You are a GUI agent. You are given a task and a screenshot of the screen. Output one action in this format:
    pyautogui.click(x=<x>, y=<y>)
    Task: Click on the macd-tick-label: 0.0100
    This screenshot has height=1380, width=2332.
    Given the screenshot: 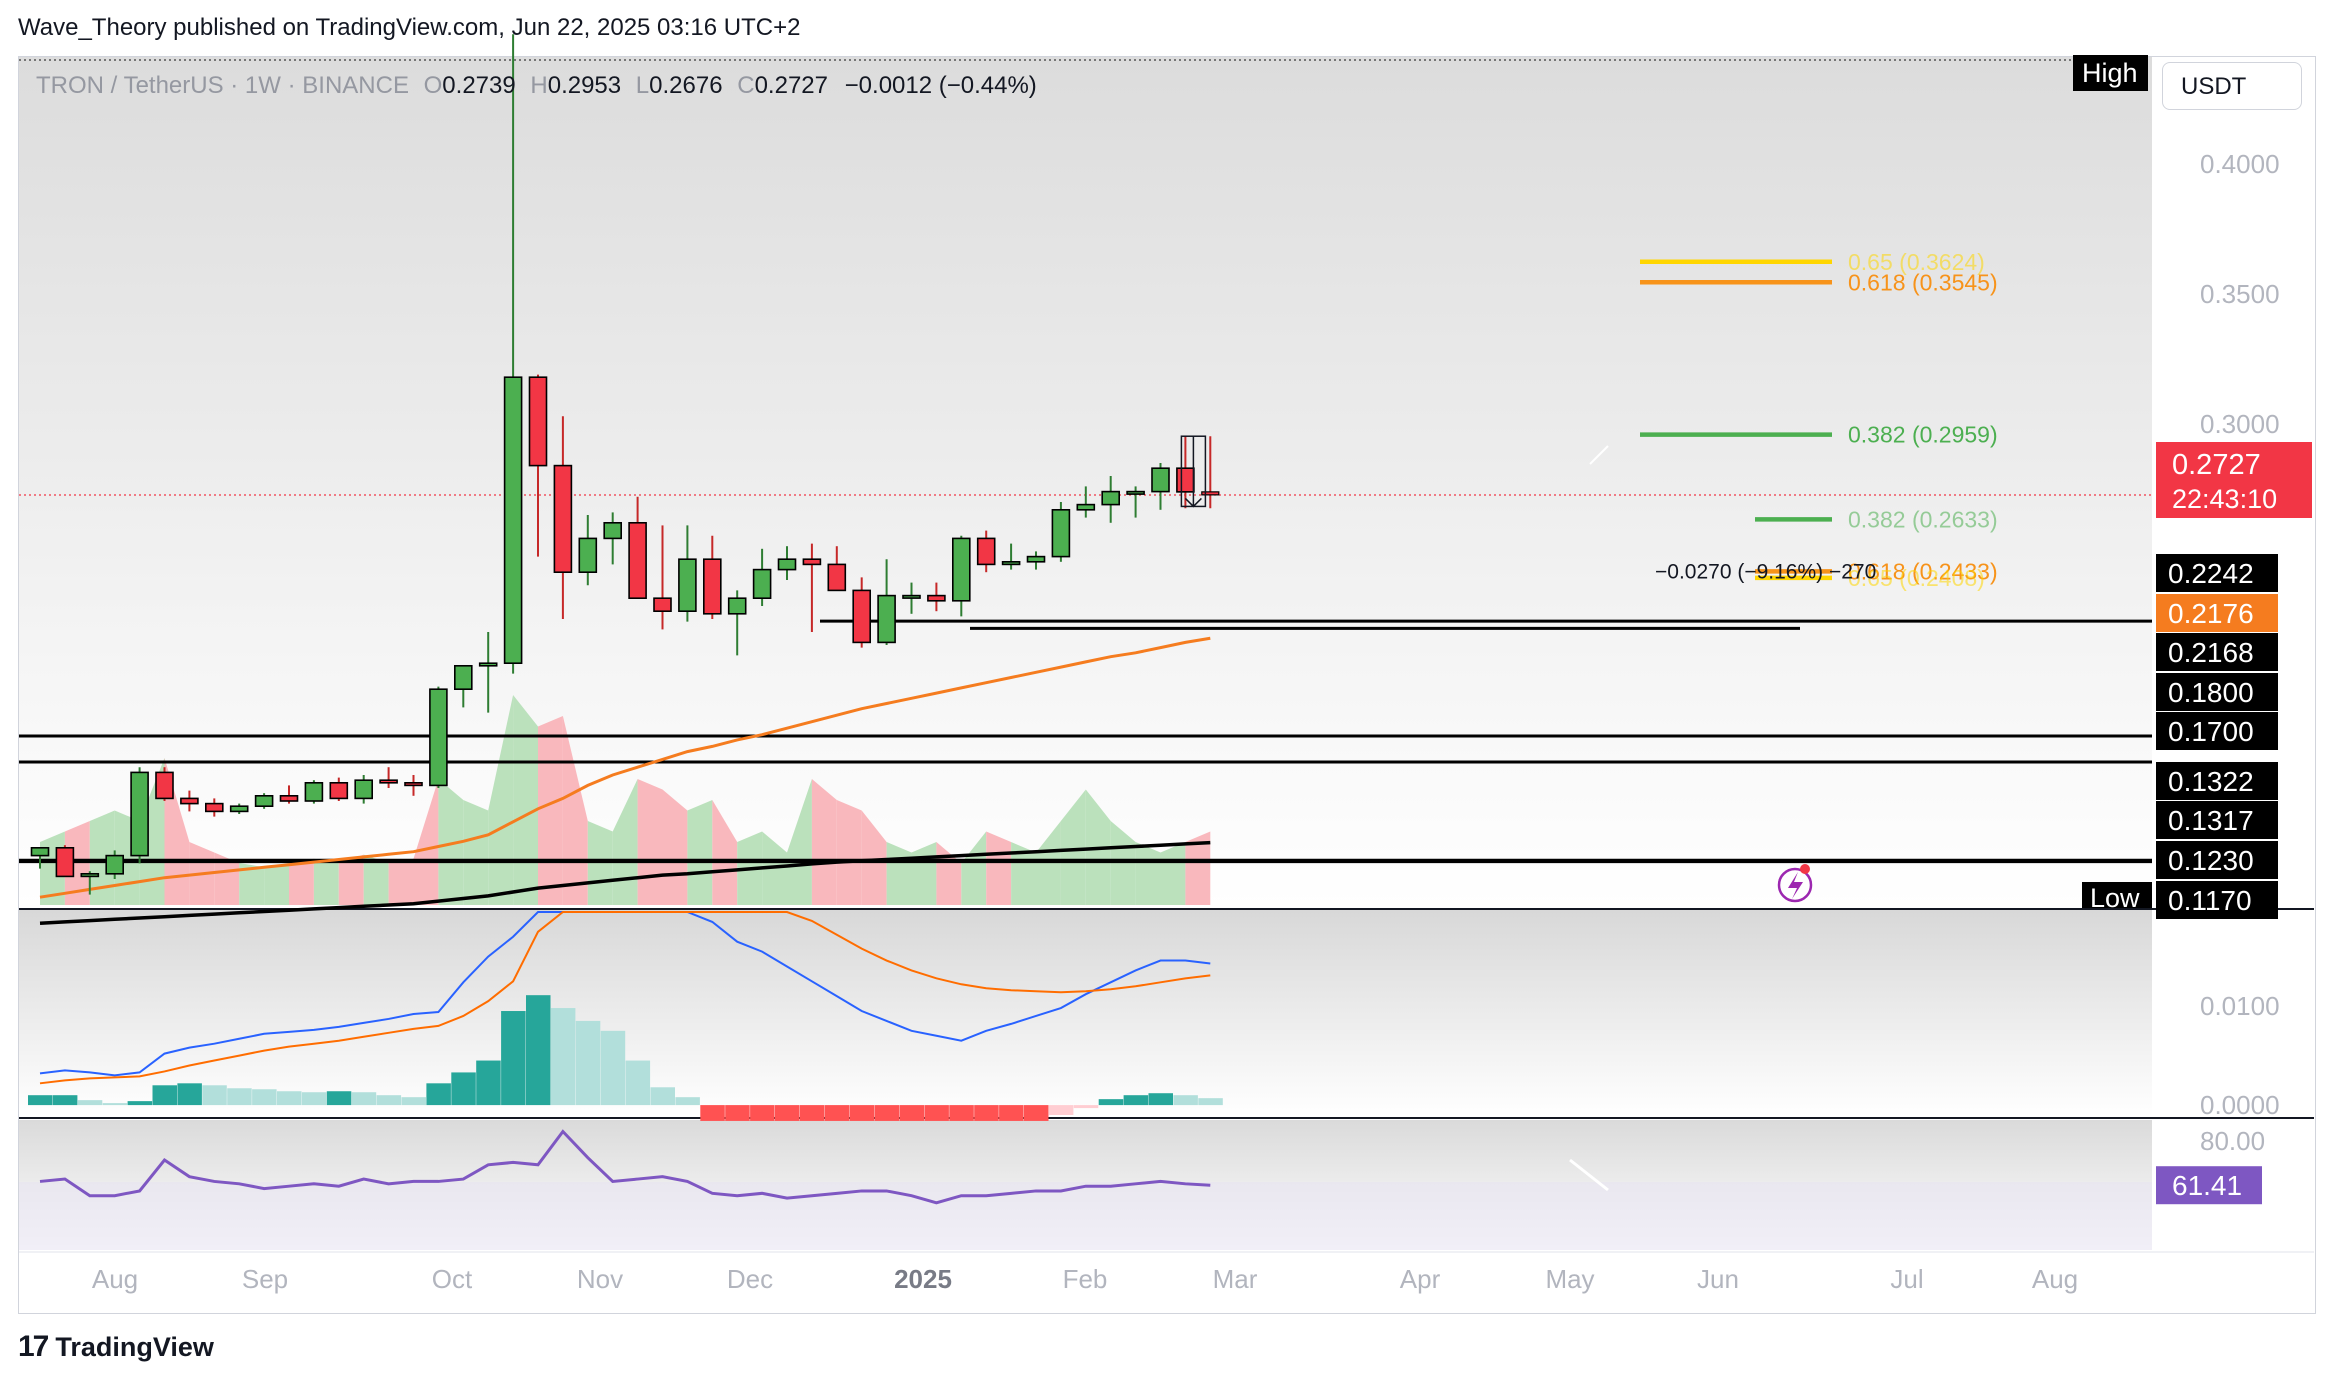 What is the action you would take?
    pyautogui.click(x=2240, y=1006)
    